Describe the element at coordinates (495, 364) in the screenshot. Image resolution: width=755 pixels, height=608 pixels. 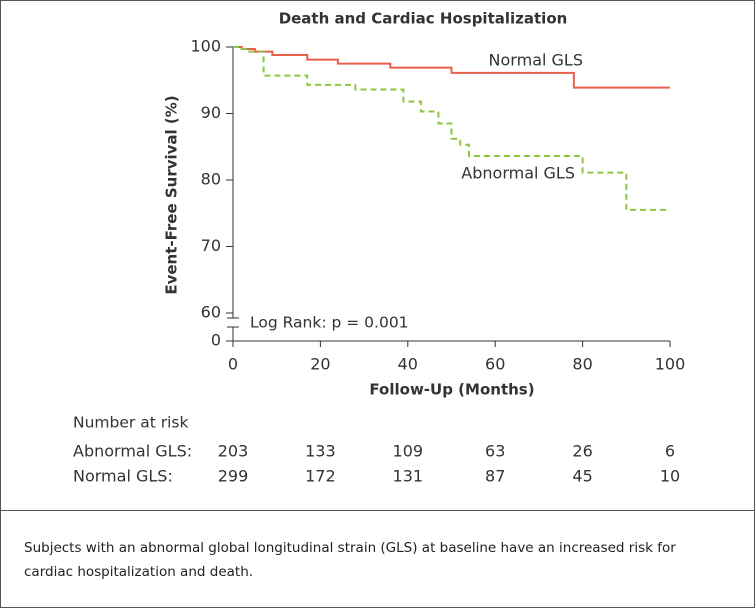
I see `x-tick-label: 60` at that location.